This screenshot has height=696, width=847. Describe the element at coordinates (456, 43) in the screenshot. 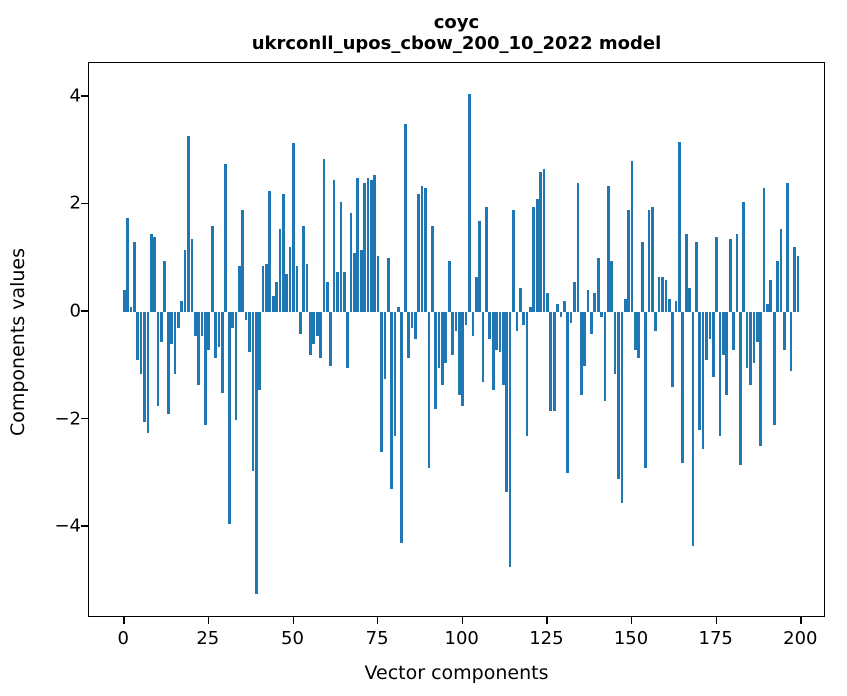

I see `chart-title-line2: ukrconll_upos_cbow_200_10_2022 model` at that location.